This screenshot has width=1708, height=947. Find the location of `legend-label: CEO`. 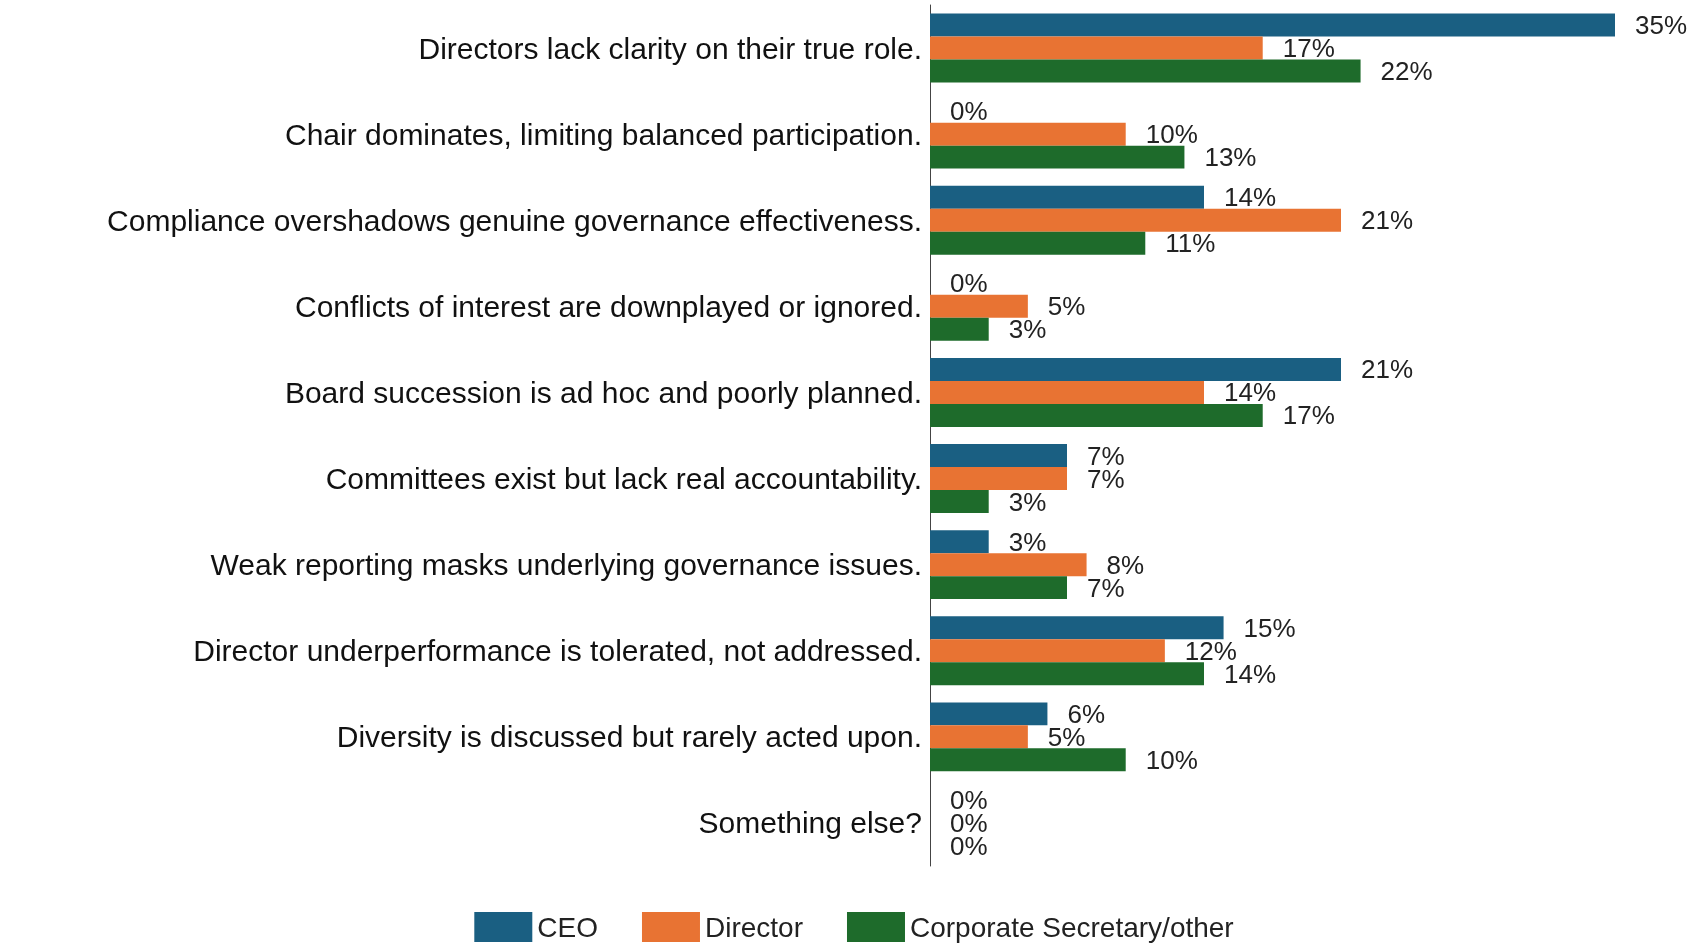

legend-label: CEO is located at coordinates (567, 927).